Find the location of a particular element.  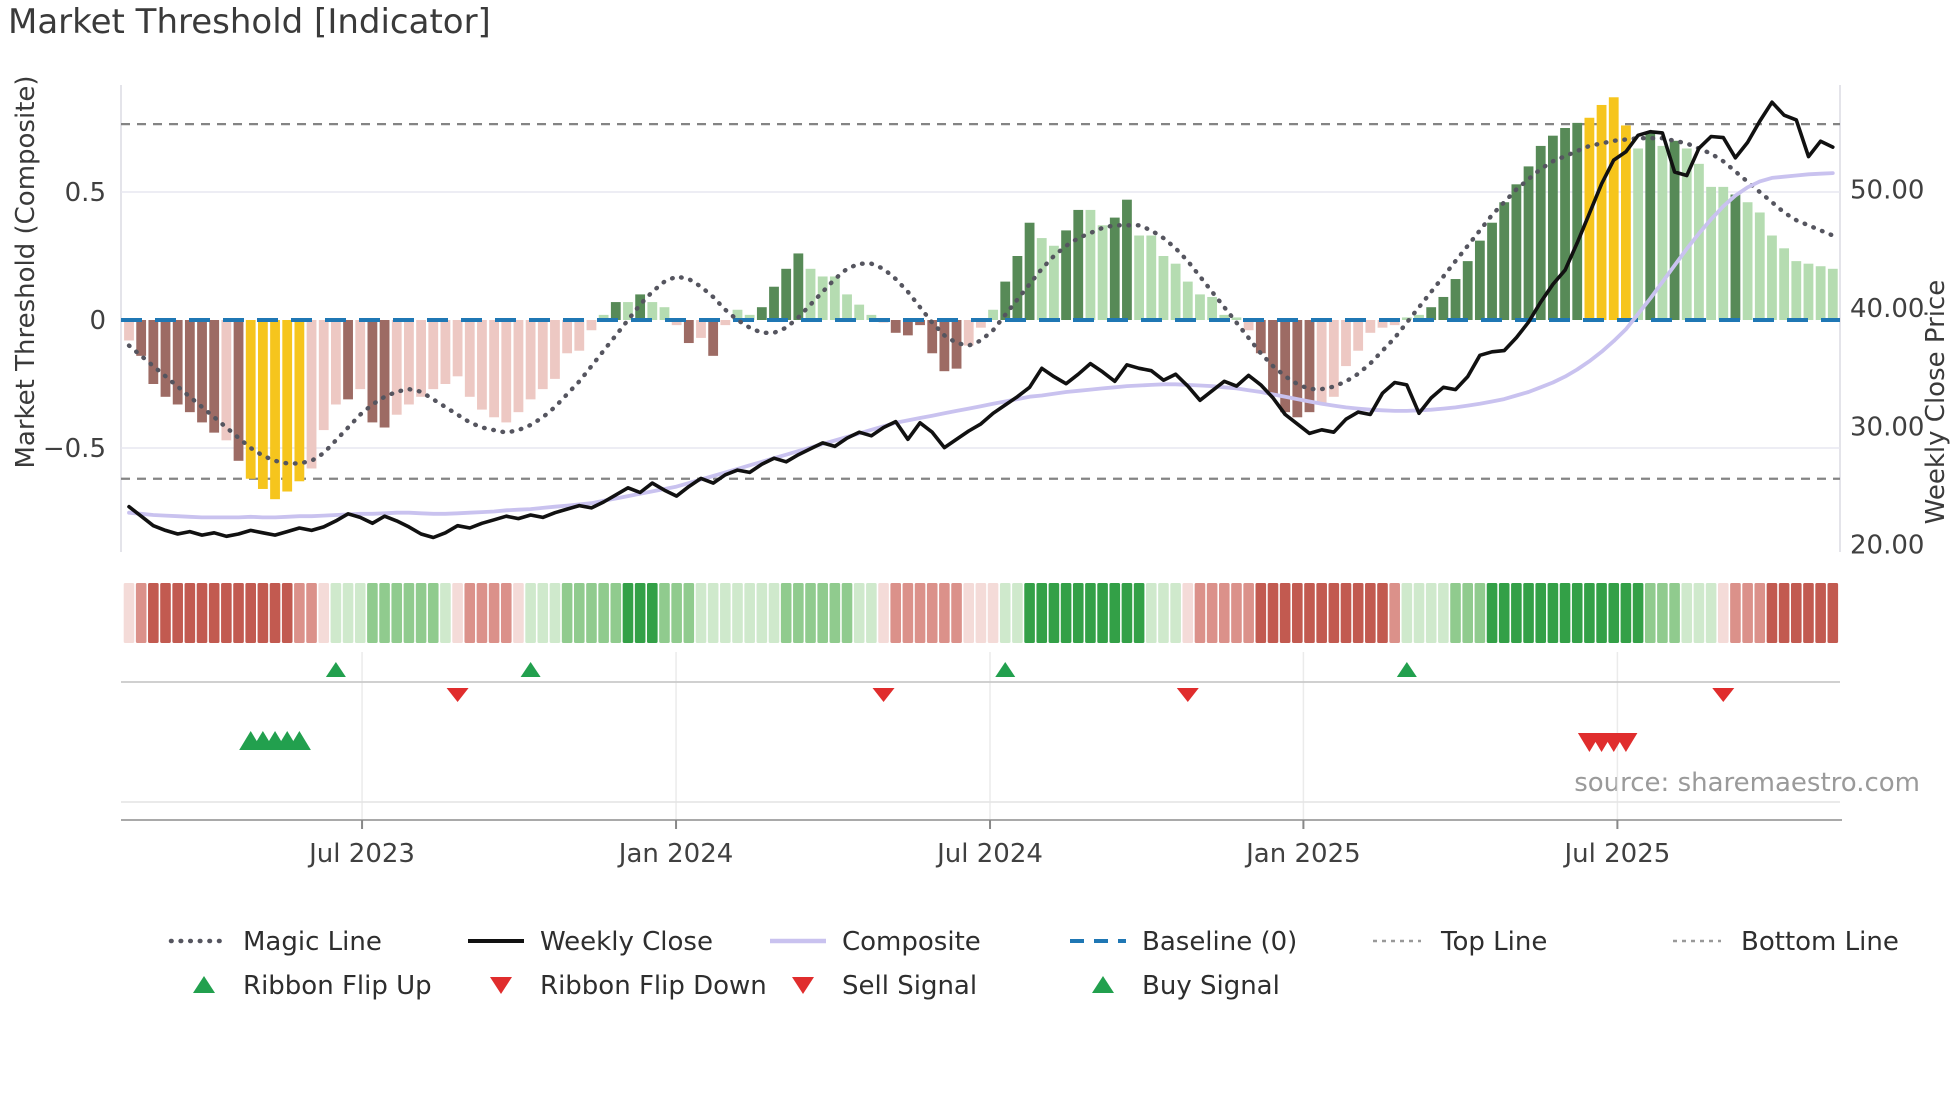

chart-title: Market Threshold [Indicator] is located at coordinates (249, 22).